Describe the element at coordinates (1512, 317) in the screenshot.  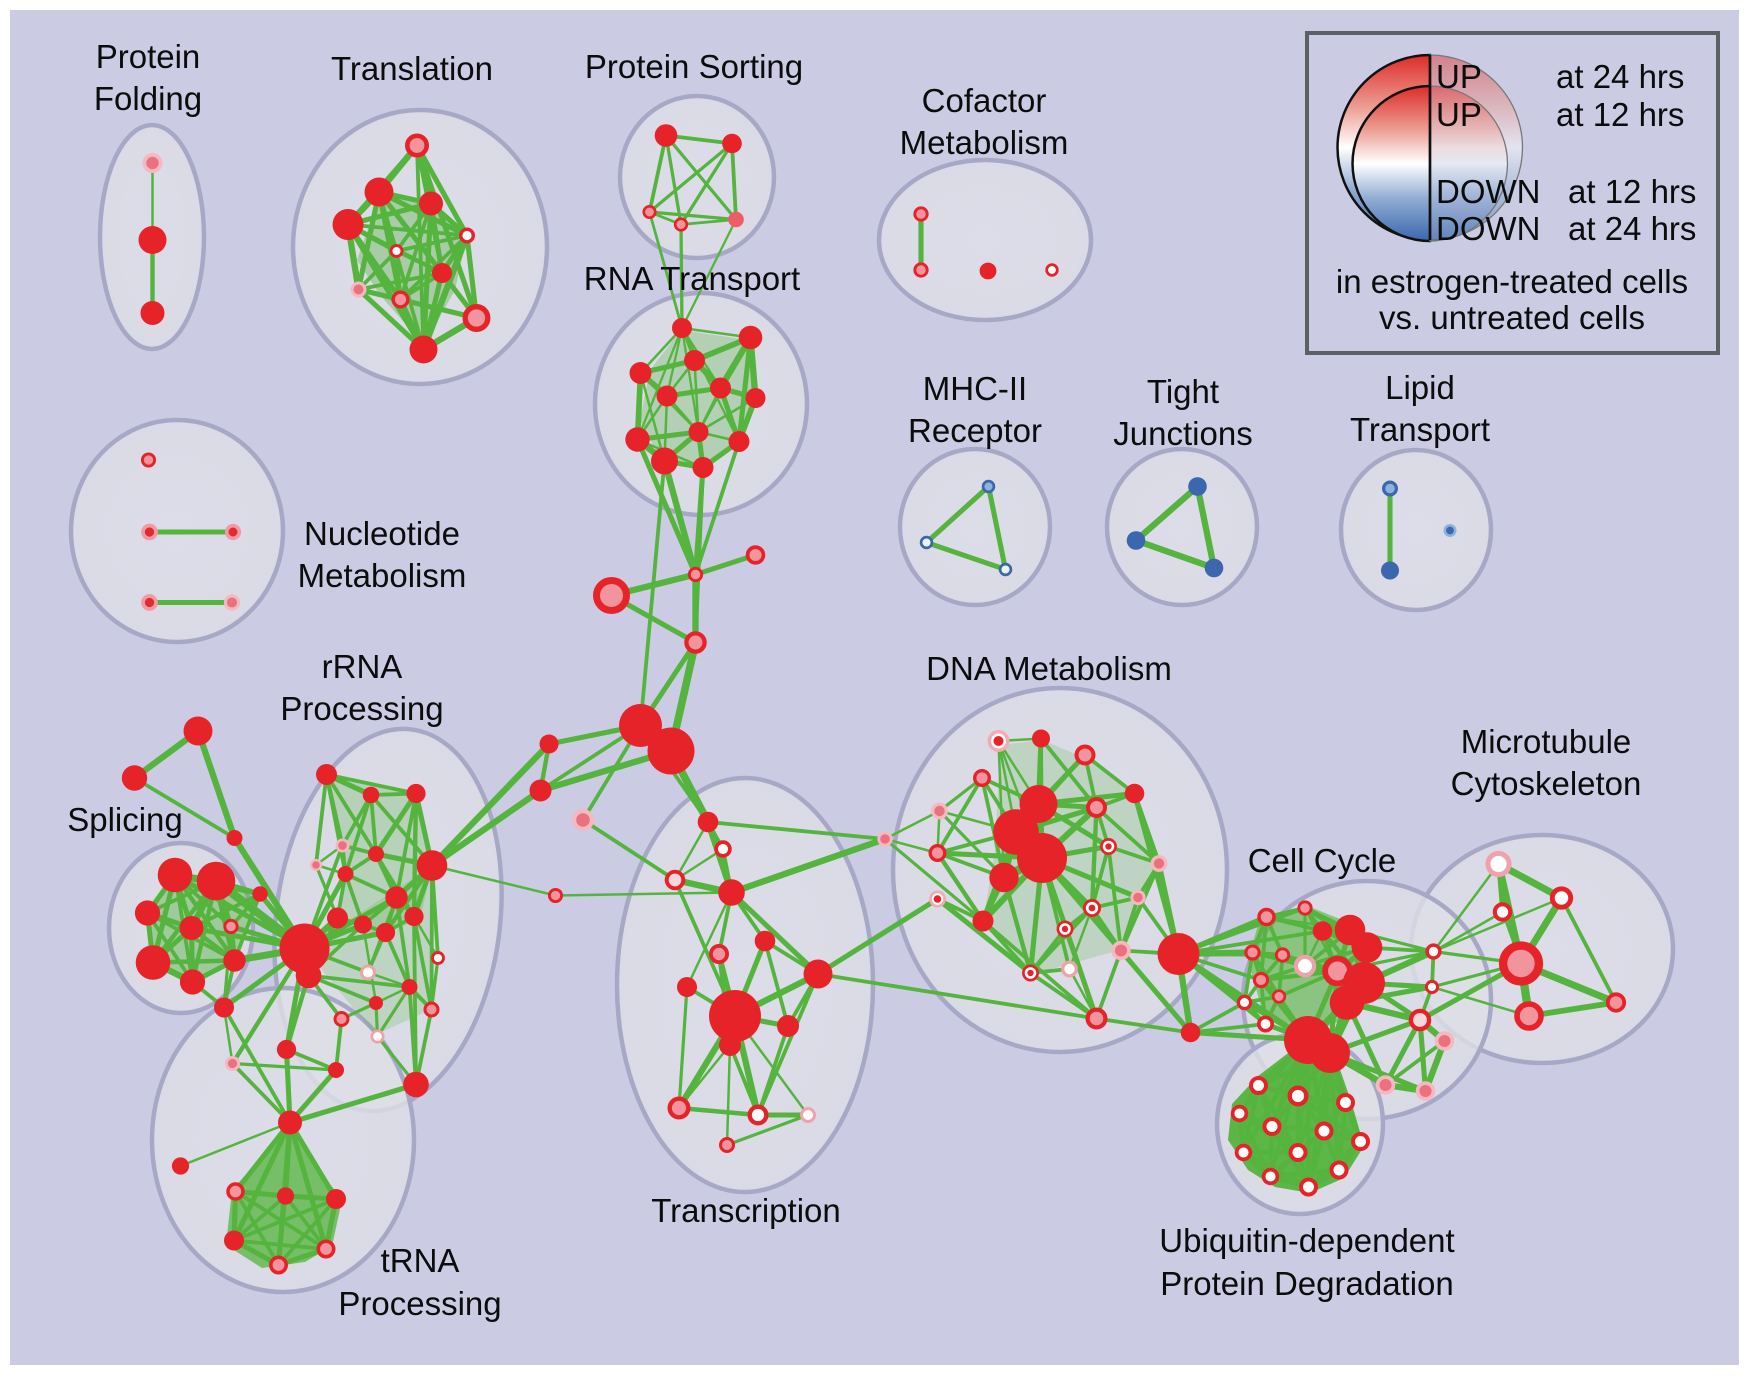
I see `svg-text: vs. untreated cells` at that location.